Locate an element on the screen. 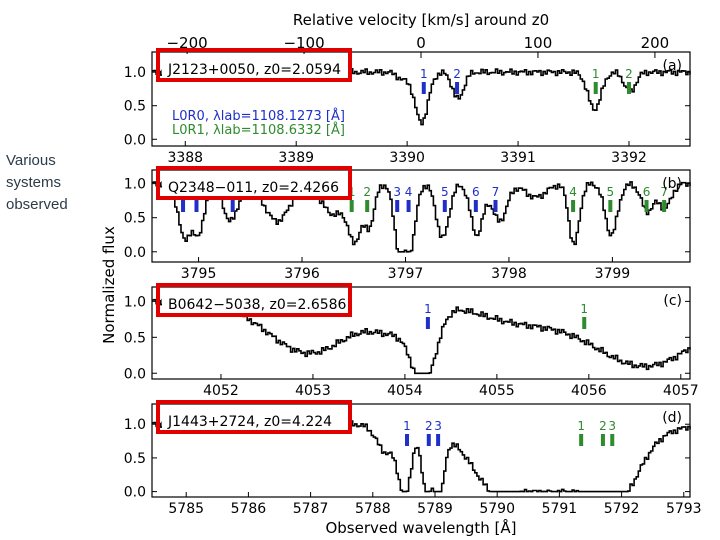 The image size is (720, 540). ref-marker-label: 4 is located at coordinates (409, 192).